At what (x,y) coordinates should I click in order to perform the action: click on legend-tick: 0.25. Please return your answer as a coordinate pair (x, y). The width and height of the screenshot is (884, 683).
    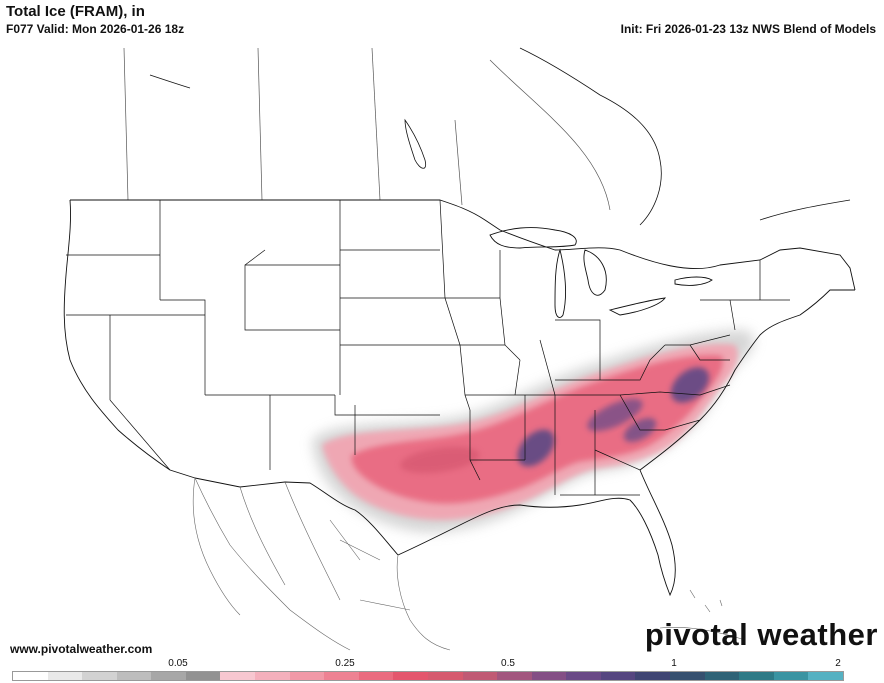
    Looking at the image, I should click on (345, 663).